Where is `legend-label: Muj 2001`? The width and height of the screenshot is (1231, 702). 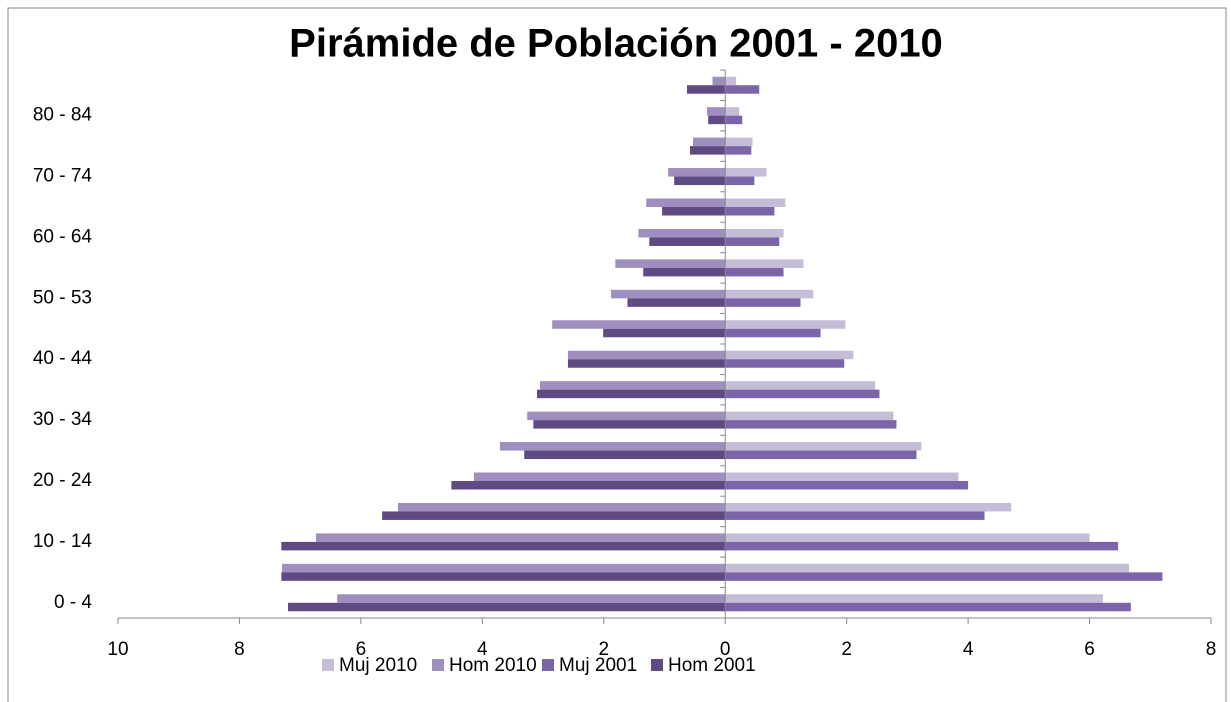
legend-label: Muj 2001 is located at coordinates (598, 665).